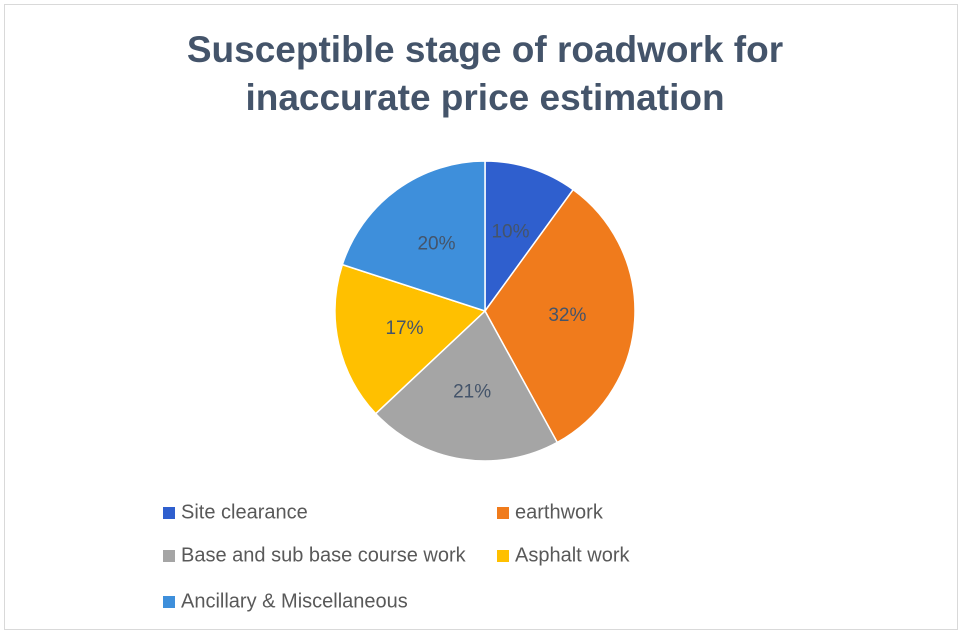 This screenshot has height=636, width=964. What do you see at coordinates (572, 555) in the screenshot?
I see `legend-label: Asphalt work` at bounding box center [572, 555].